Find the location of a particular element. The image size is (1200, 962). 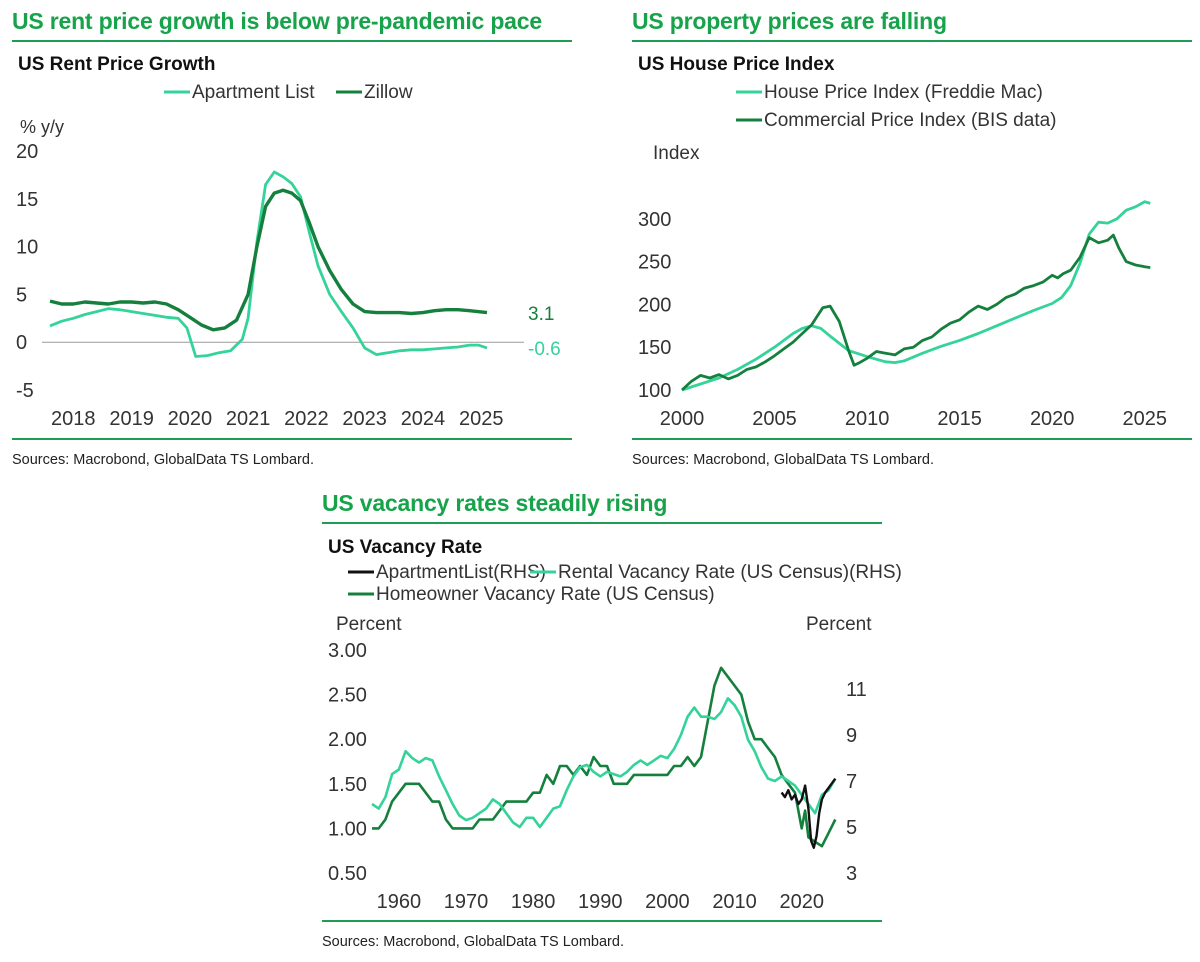

rent-bottom-rule is located at coordinates (292, 439).